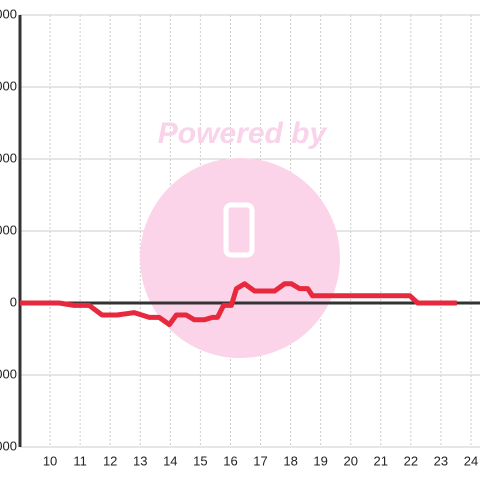 Image resolution: width=480 pixels, height=480 pixels. What do you see at coordinates (8, 229) in the screenshot?
I see `y-tick-label: 3,000` at bounding box center [8, 229].